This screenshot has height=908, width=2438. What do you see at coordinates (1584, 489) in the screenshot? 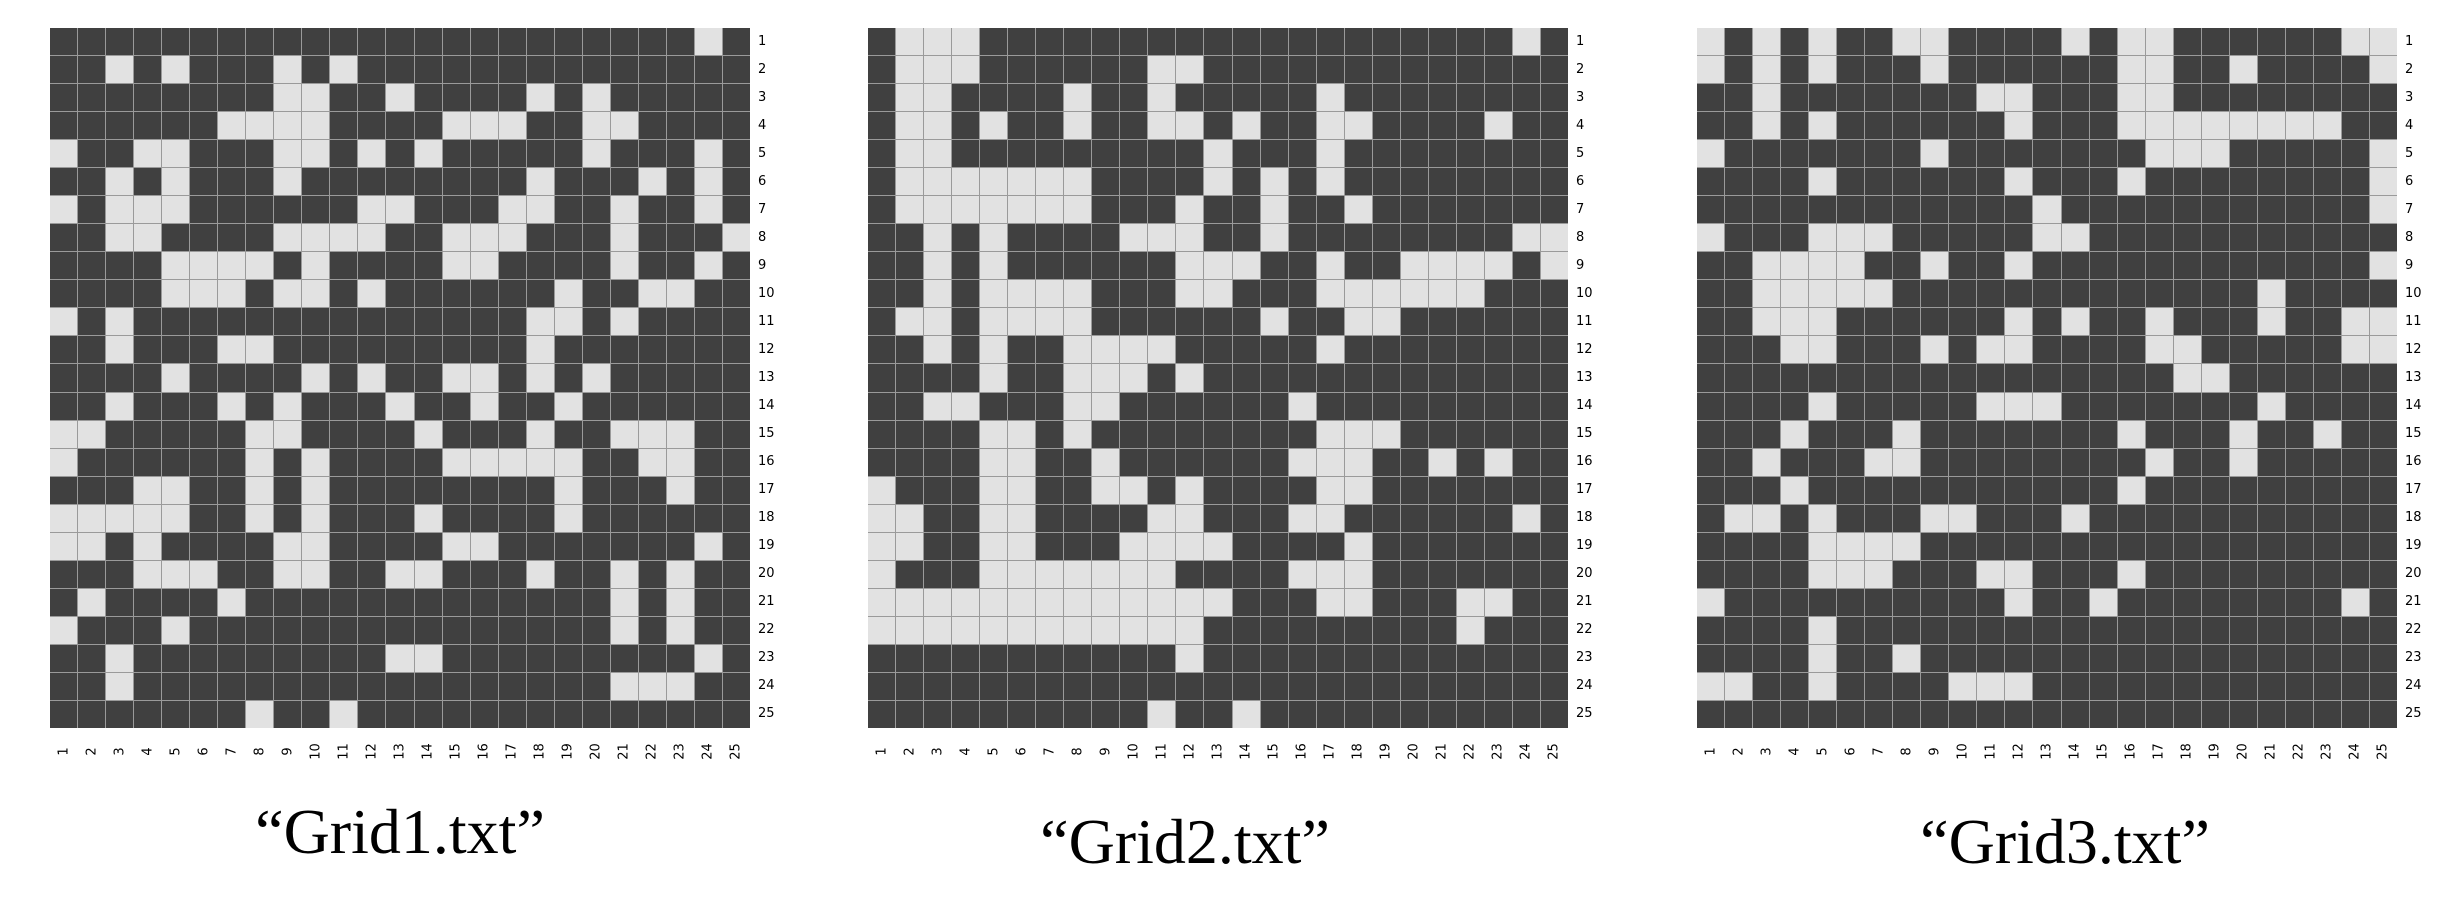
I see `row-label: 17` at bounding box center [1584, 489].